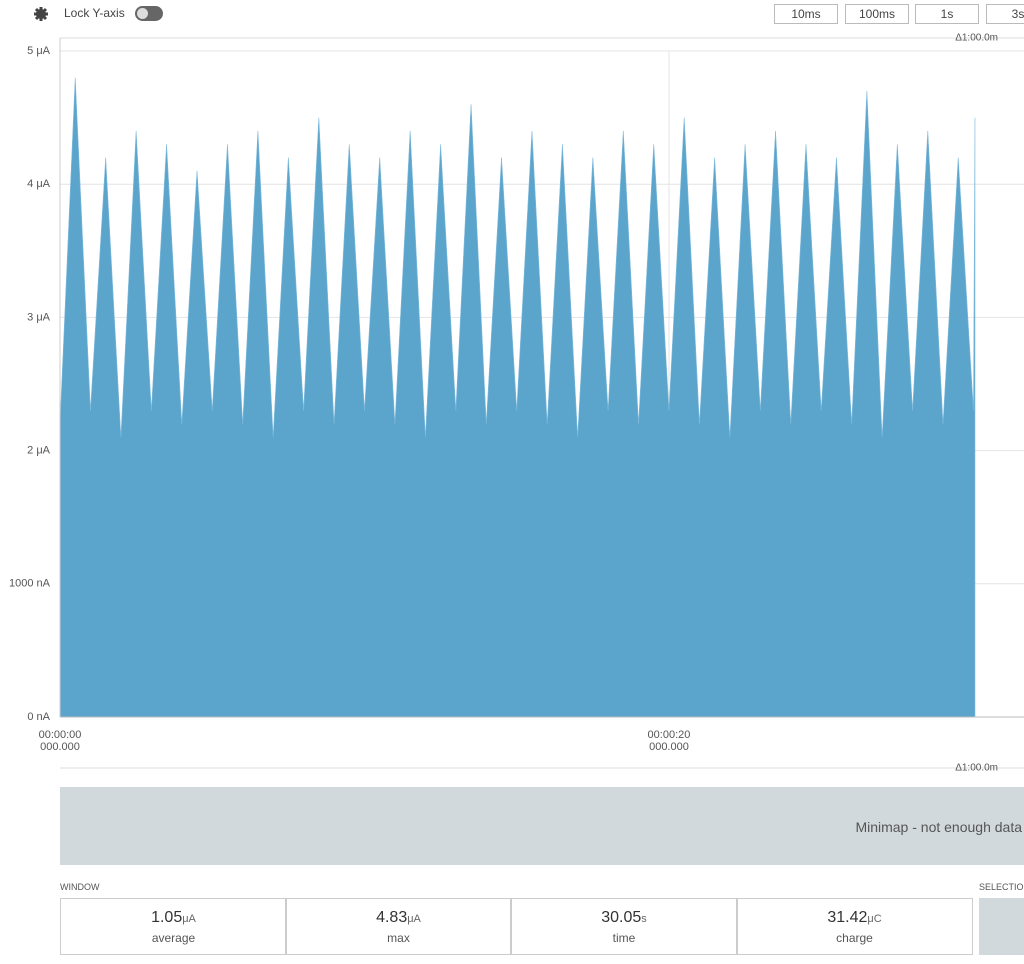  Describe the element at coordinates (30, 584) in the screenshot. I see `y-tick-label: 1000 nA` at that location.